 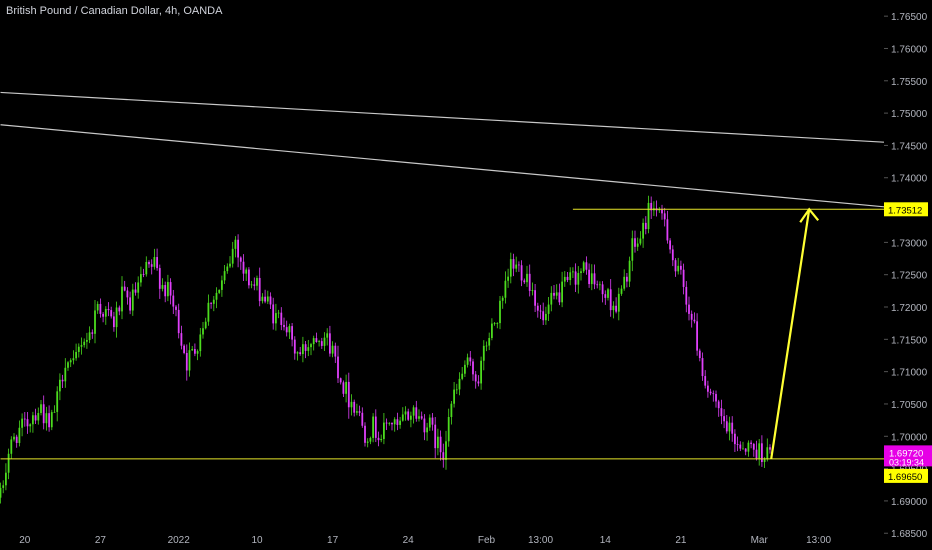 I want to click on price-tag-level-1: 1.73512, so click(x=906, y=209).